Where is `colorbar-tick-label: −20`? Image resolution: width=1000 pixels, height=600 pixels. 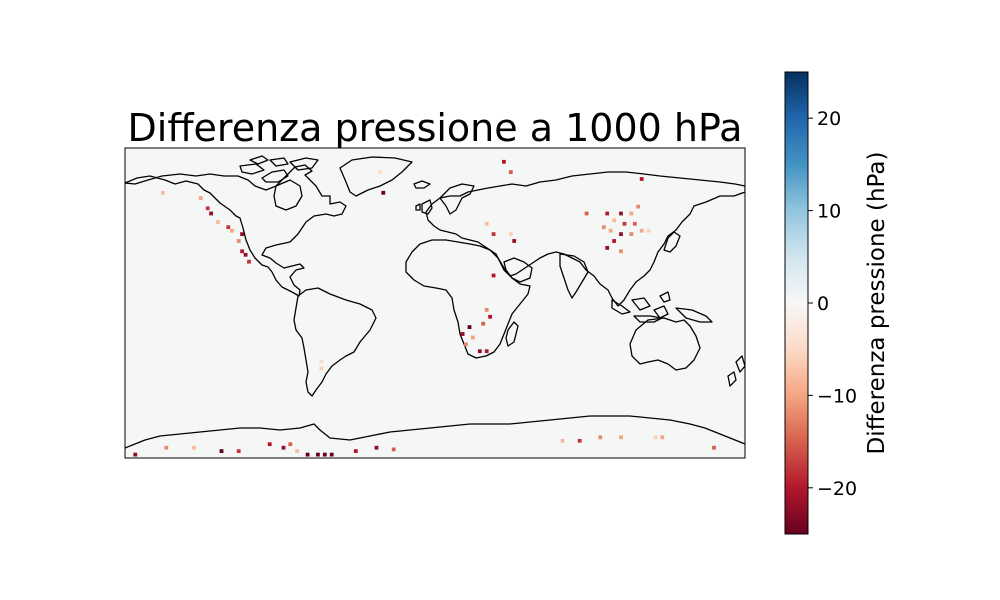
colorbar-tick-label: −20 is located at coordinates (837, 489).